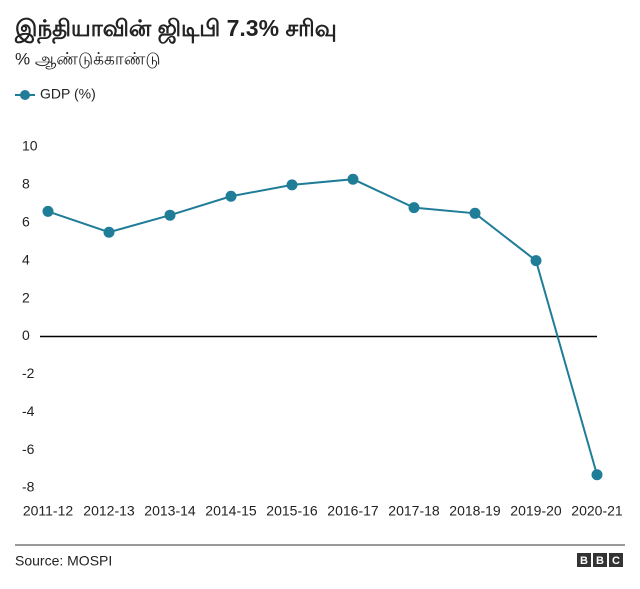  Describe the element at coordinates (88, 58) in the screenshot. I see `chart-subtitle: % ஆண்டுக்காண்டு` at that location.